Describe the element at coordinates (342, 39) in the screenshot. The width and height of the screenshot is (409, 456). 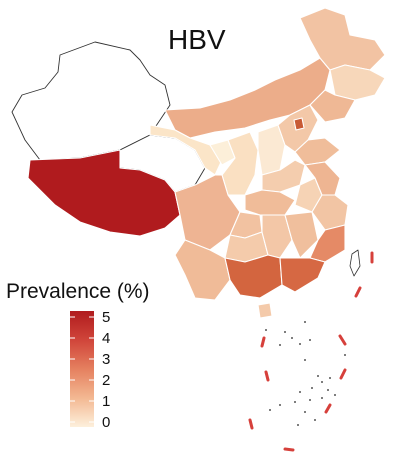
I see `region-heilongjiang` at that location.